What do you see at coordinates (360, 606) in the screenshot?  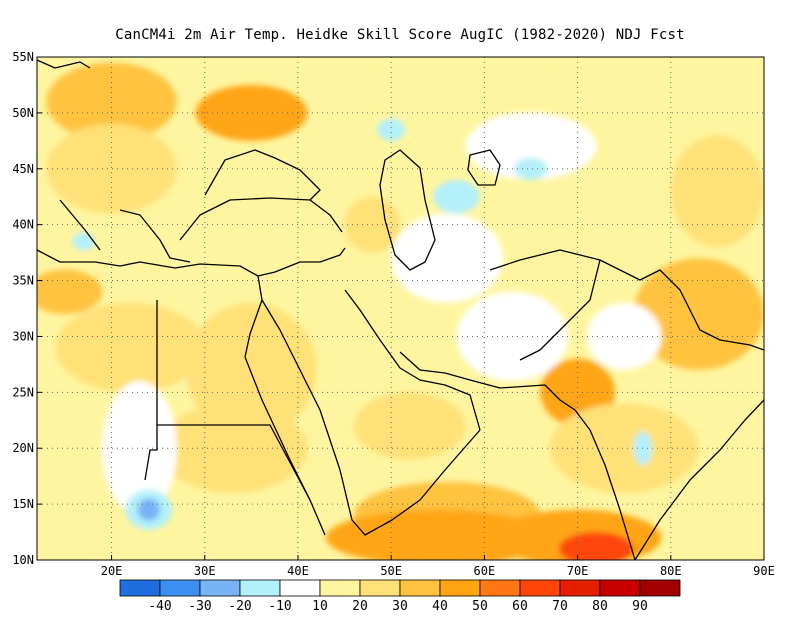 I see `colorbar-label-5: 20` at bounding box center [360, 606].